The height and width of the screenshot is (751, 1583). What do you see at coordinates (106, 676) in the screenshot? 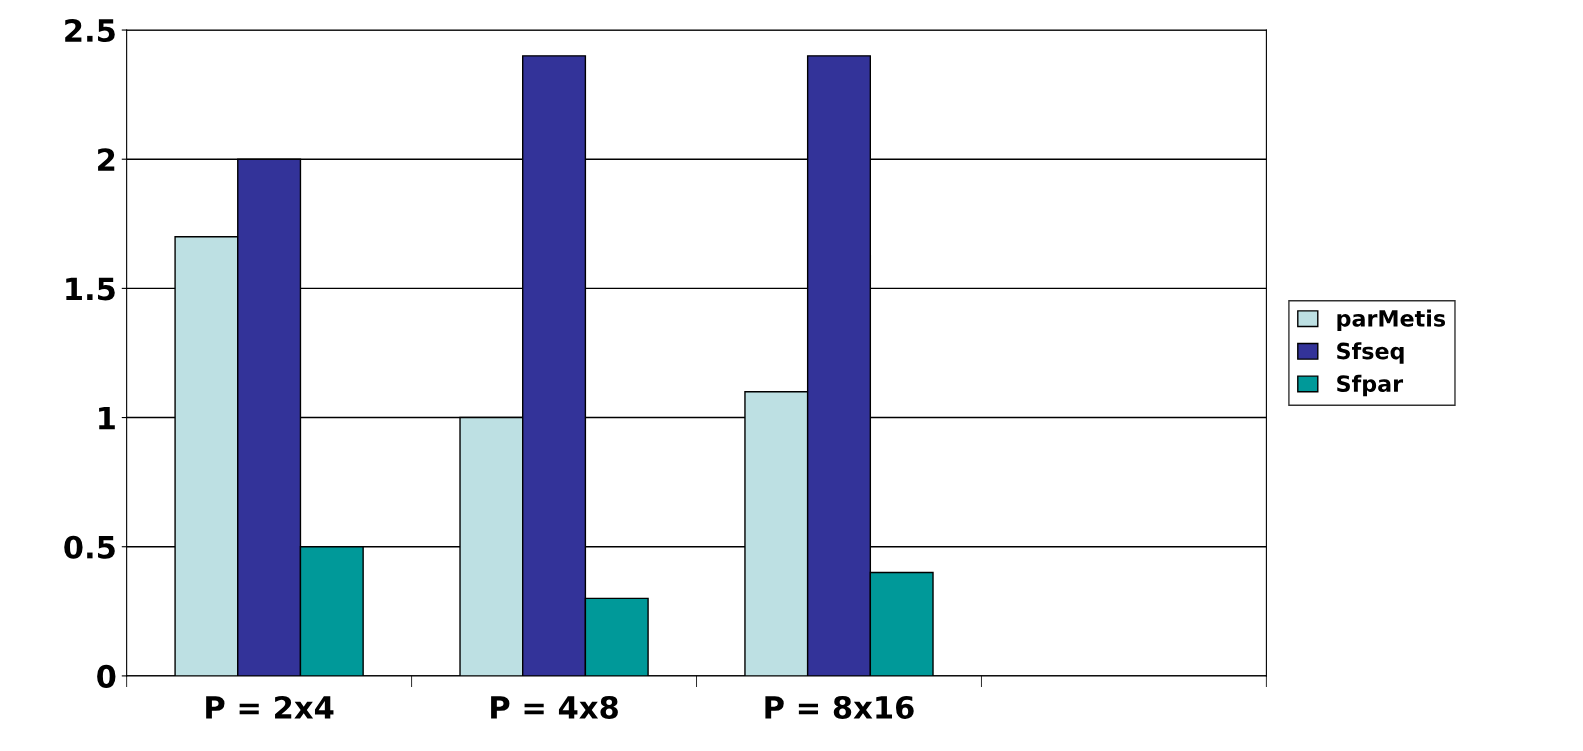
I see `y-tick-label: 0` at bounding box center [106, 676].